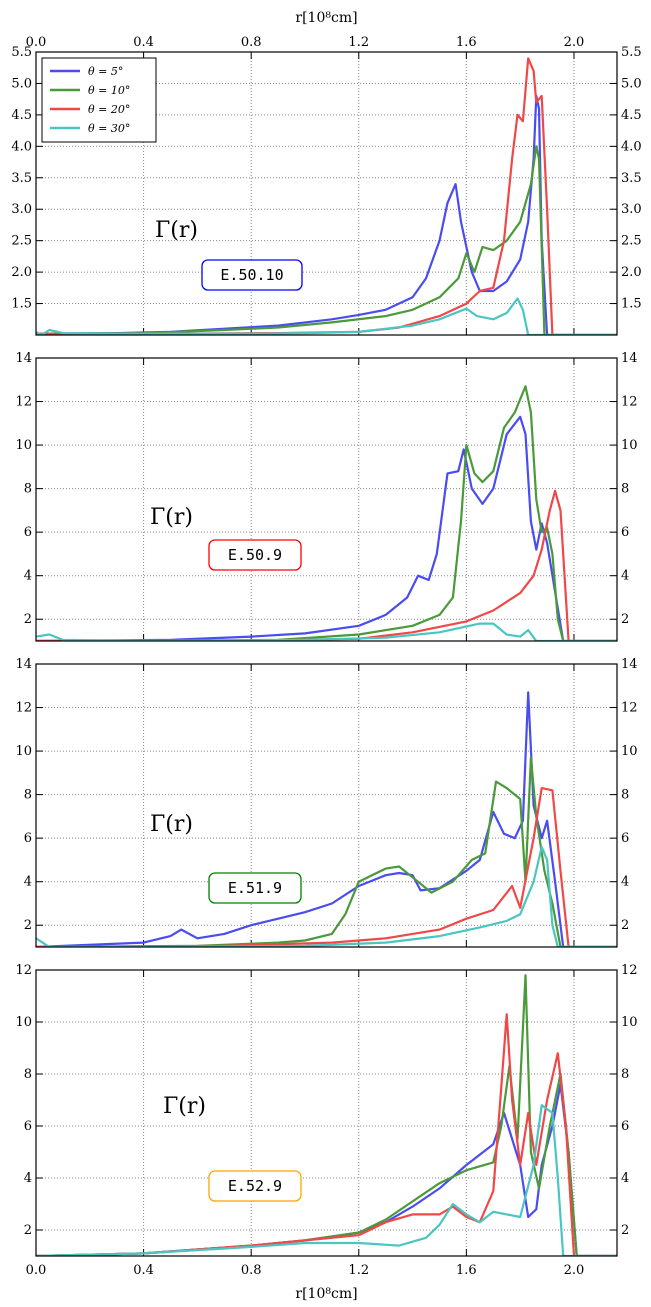 Image resolution: width=651 pixels, height=1307 pixels. I want to click on bottom-xtick-label: 1.6, so click(466, 1270).